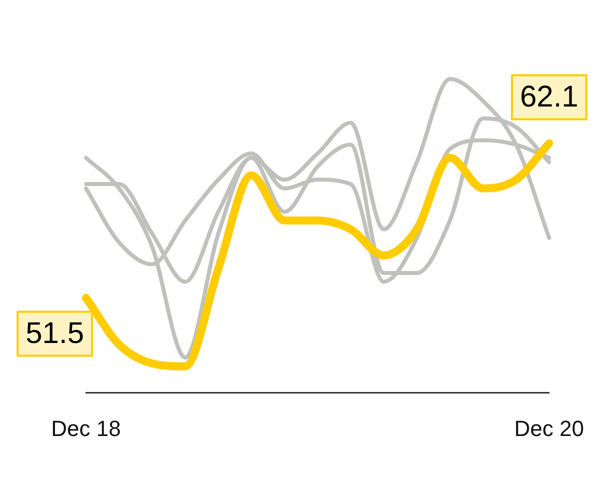  What do you see at coordinates (549, 97) in the screenshot?
I see `data-label: 62.1` at bounding box center [549, 97].